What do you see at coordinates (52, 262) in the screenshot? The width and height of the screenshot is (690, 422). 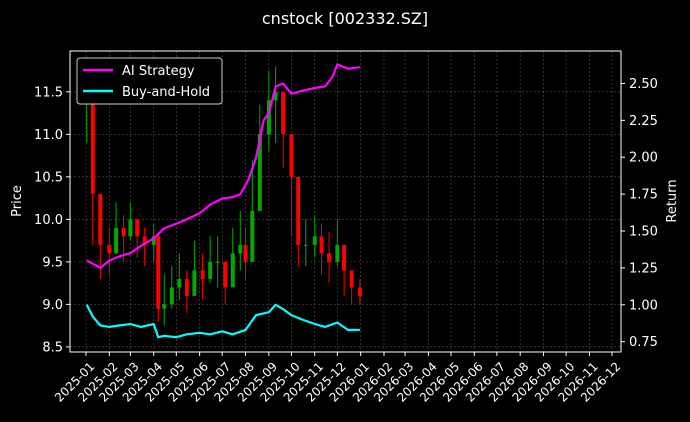 I see `y-left-tick-label: 9.5` at bounding box center [52, 262].